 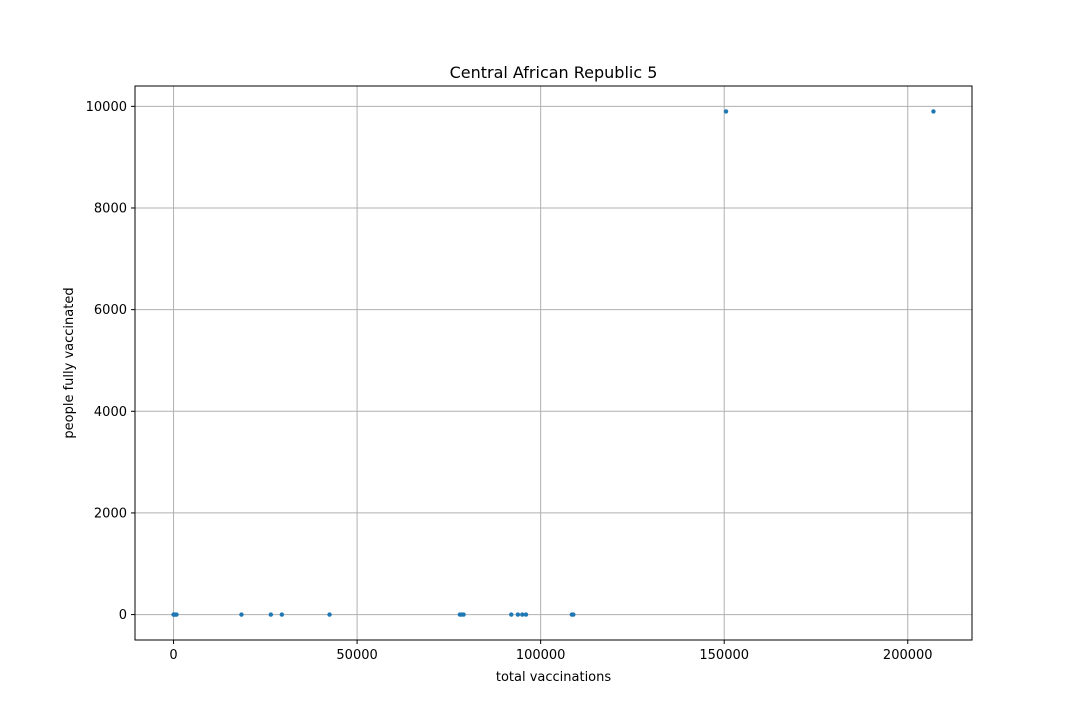 I want to click on x-tick-label: 150000, so click(x=724, y=655).